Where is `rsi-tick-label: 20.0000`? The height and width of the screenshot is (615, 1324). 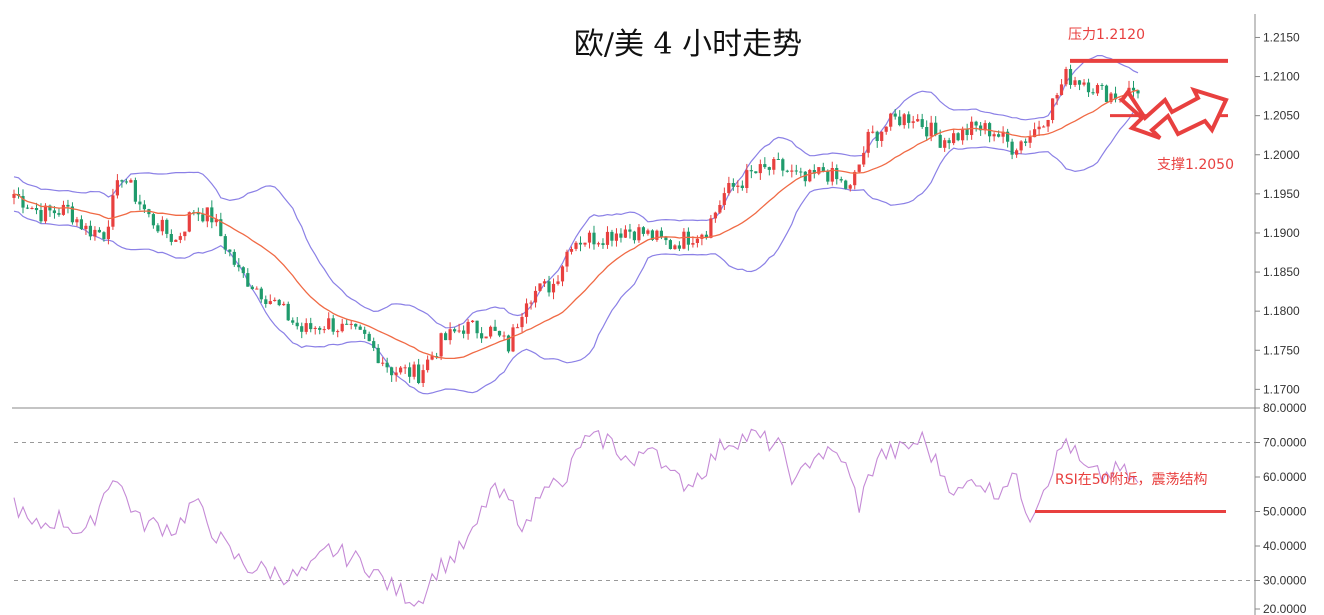
rsi-tick-label: 20.0000 is located at coordinates (1285, 608).